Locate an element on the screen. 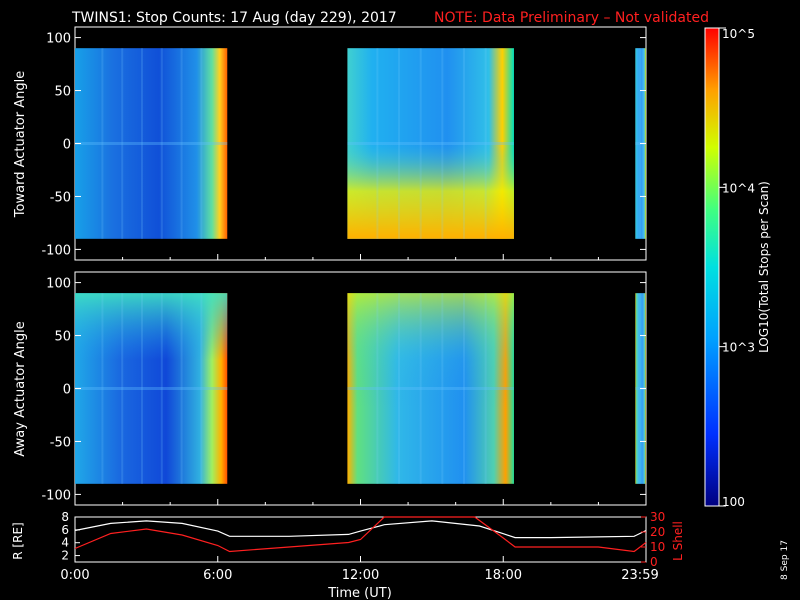 Image resolution: width=800 pixels, height=600 pixels. away-ytick-label: -100 is located at coordinates (56, 495).